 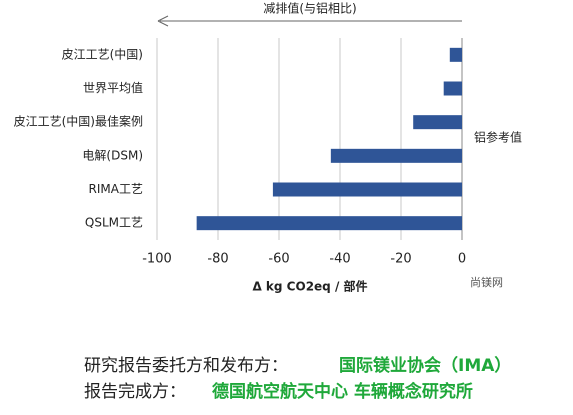 What do you see at coordinates (462, 259) in the screenshot?
I see `x-tick-label: 0` at bounding box center [462, 259].